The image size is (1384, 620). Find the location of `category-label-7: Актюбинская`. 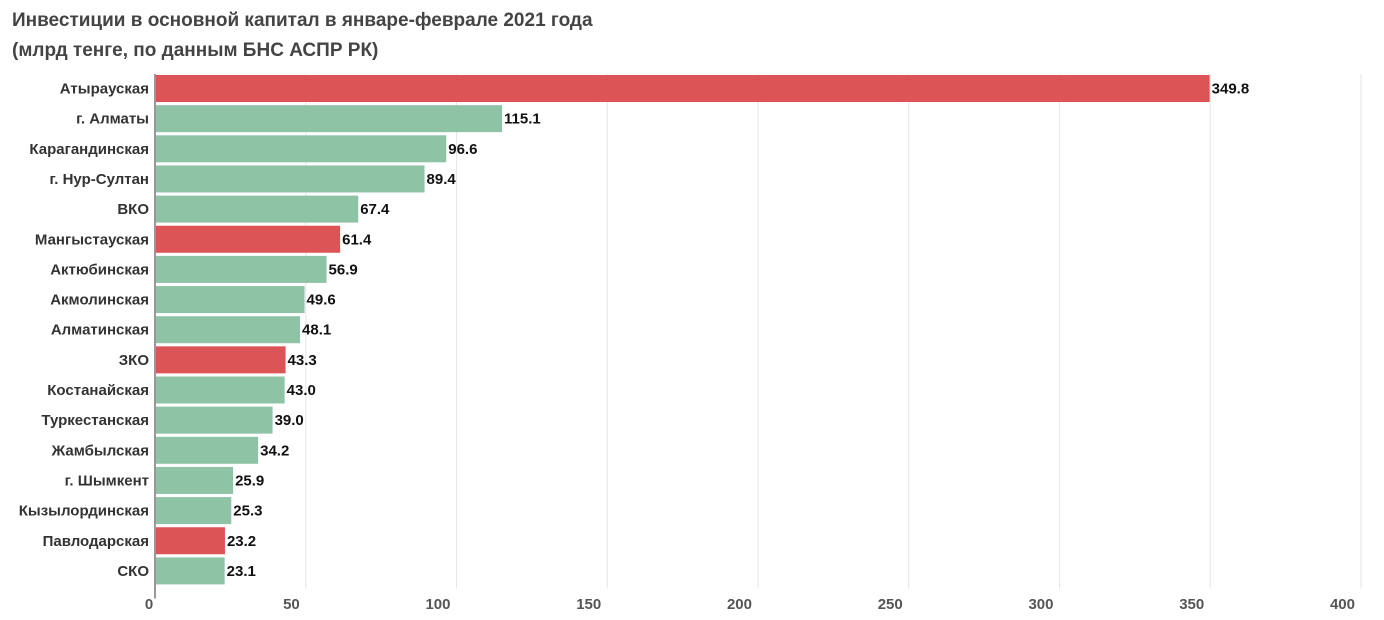

category-label-7: Актюбинская is located at coordinates (99, 269).